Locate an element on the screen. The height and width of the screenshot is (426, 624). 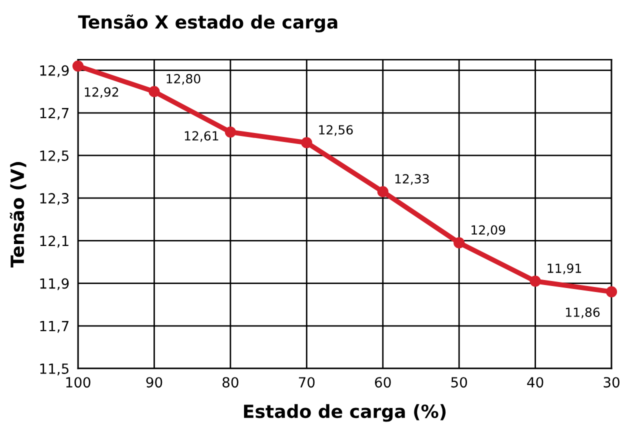
data-label: 12,56 is located at coordinates (336, 130).